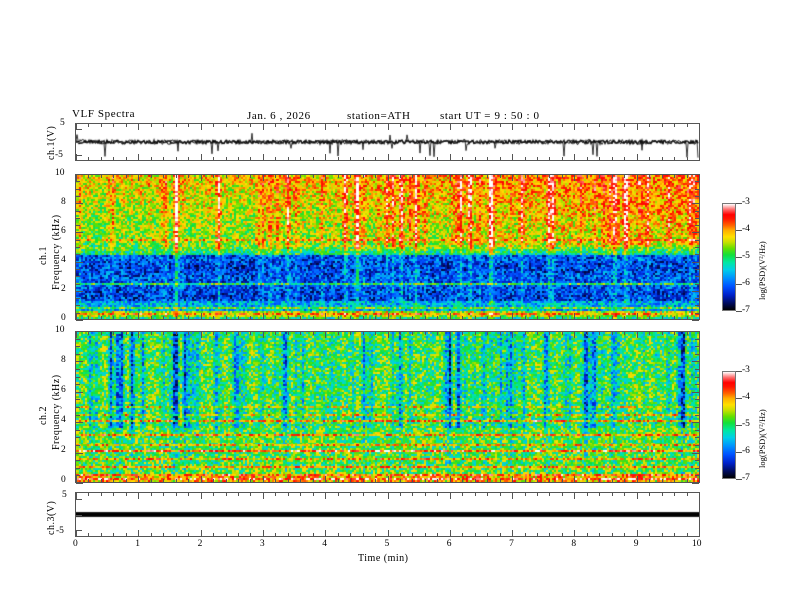 The image size is (792, 612). I want to click on x-axis-label: Time (min), so click(383, 558).